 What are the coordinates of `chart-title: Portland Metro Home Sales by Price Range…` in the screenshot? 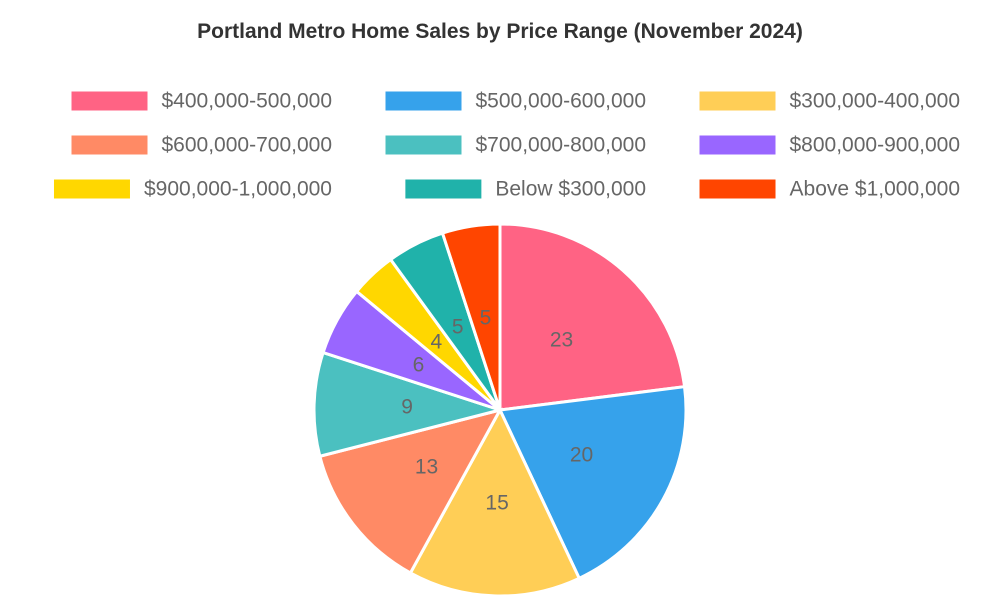 It's located at (500, 31).